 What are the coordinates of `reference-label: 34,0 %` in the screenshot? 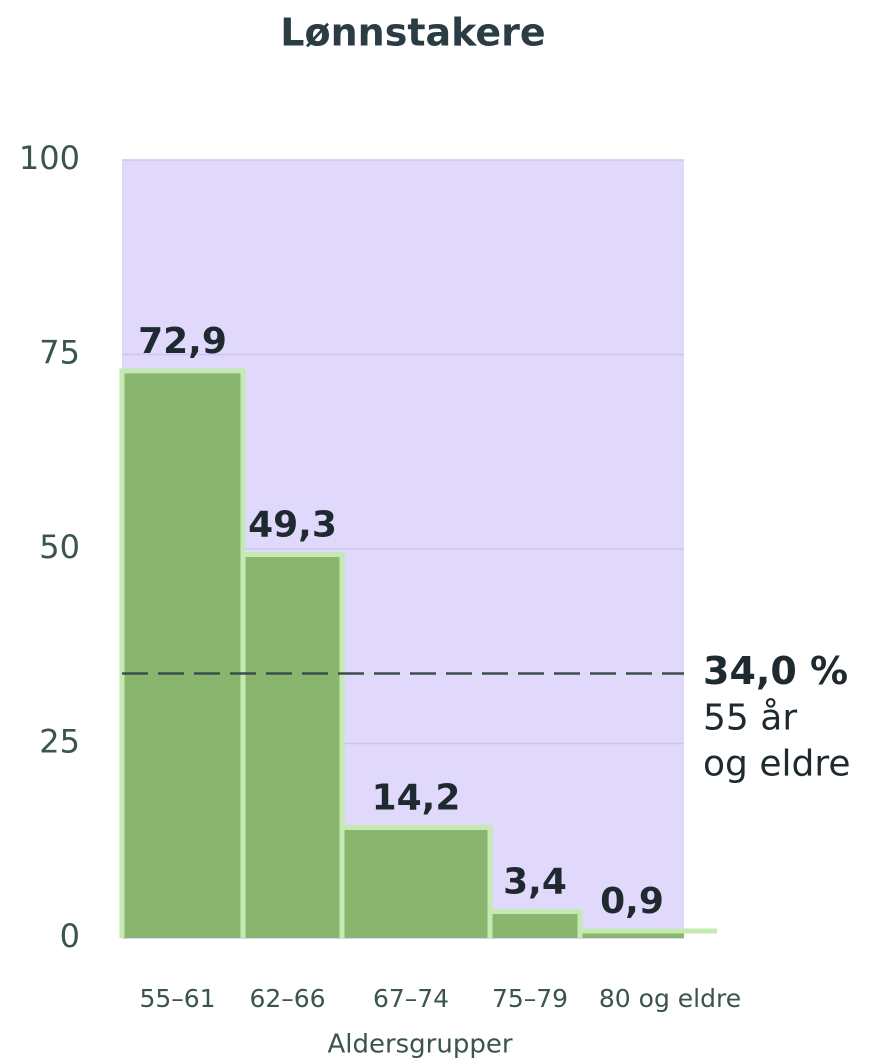 It's located at (775, 671).